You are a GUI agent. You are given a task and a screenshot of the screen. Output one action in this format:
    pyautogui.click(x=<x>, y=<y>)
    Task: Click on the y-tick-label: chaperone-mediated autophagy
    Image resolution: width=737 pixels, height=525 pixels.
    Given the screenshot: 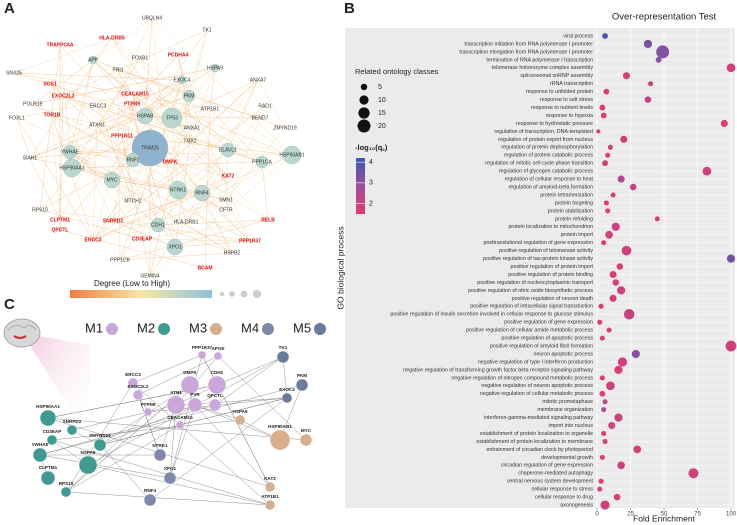 What is the action you would take?
    pyautogui.click(x=555, y=474)
    